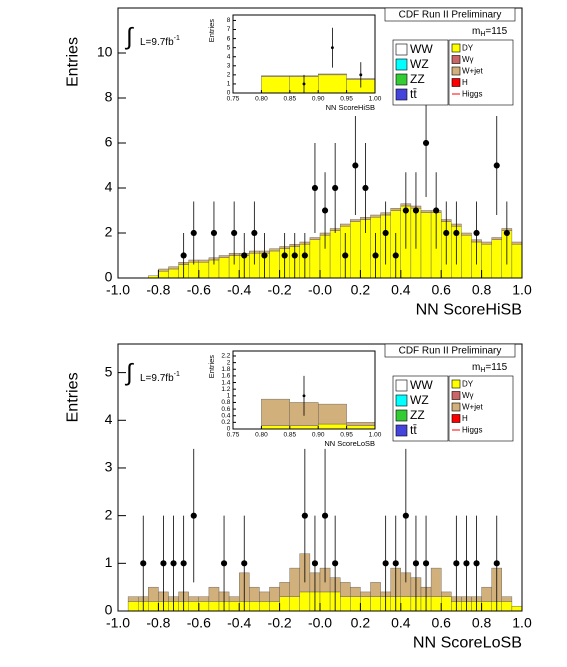 This screenshot has width=567, height=667. What do you see at coordinates (413, 94) in the screenshot?
I see `legend-label: tt̄` at bounding box center [413, 94].